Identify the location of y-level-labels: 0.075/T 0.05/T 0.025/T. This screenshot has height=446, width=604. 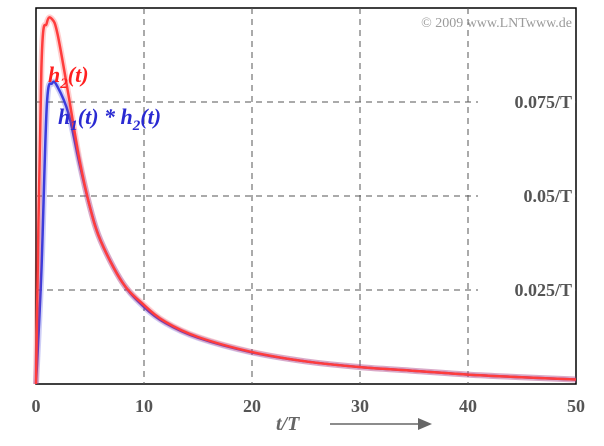
(525, 196).